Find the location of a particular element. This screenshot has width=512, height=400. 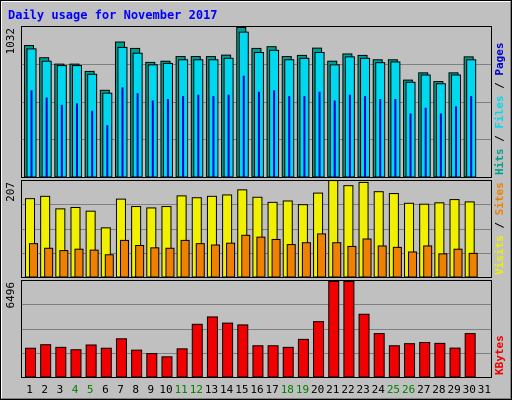

day-label-11: 11 is located at coordinates (181, 389).